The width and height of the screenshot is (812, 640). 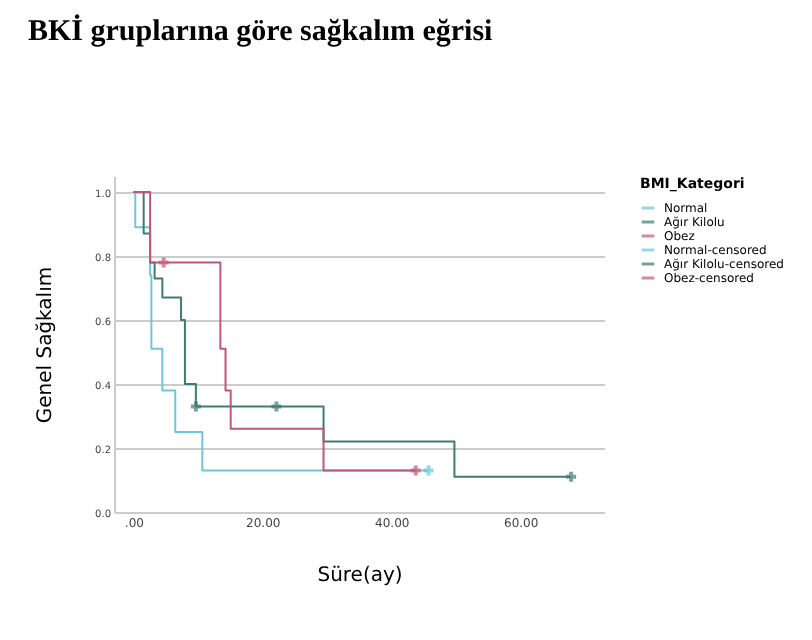 I want to click on x-axis-title: Süre(ay), so click(x=360, y=576).